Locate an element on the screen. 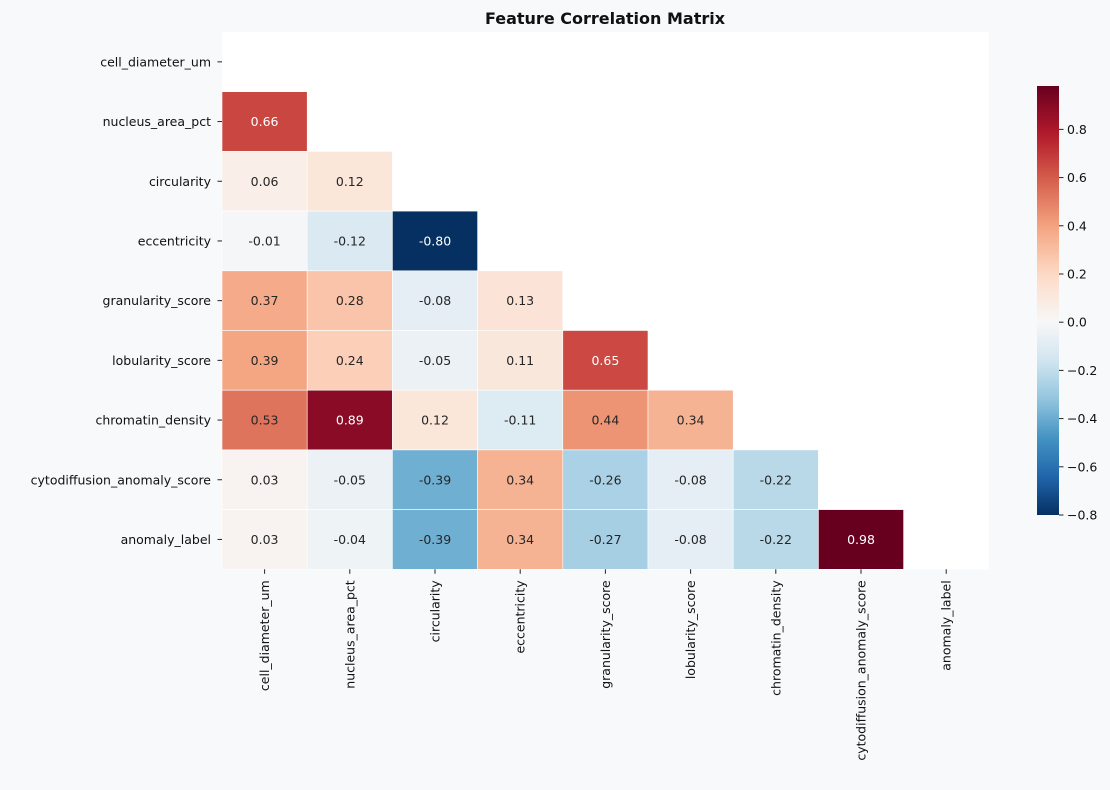 This screenshot has width=1110, height=790. cell-value-7-1: -0.05 is located at coordinates (350, 479).